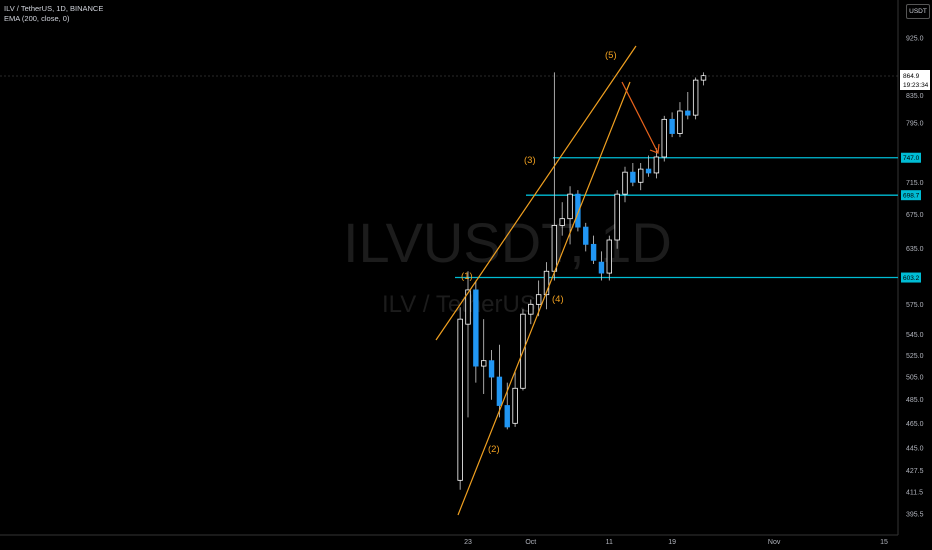 The width and height of the screenshot is (932, 550). Describe the element at coordinates (530, 542) in the screenshot. I see `time-tick-label: Oct` at that location.